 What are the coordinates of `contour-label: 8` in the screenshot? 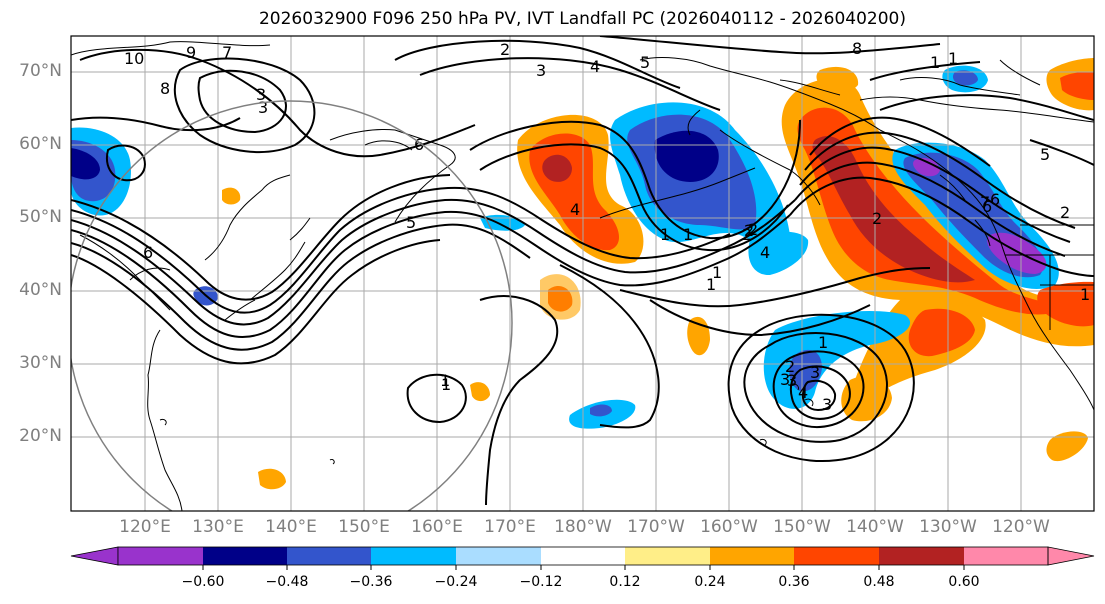 It's located at (165, 88).